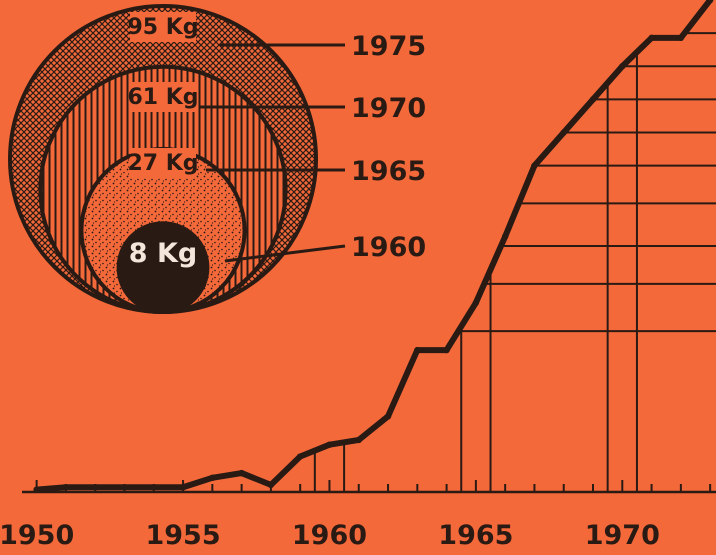  I want to click on value-label-1975: 95 Kg, so click(162, 27).